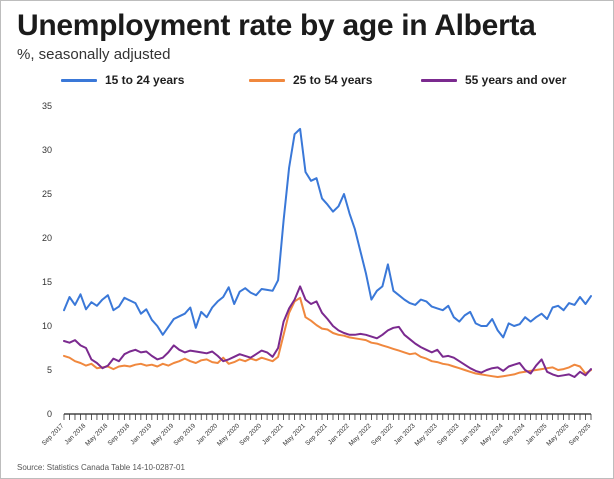  What do you see at coordinates (53, 434) in the screenshot?
I see `x-tick-label: Sep 2017` at bounding box center [53, 434].